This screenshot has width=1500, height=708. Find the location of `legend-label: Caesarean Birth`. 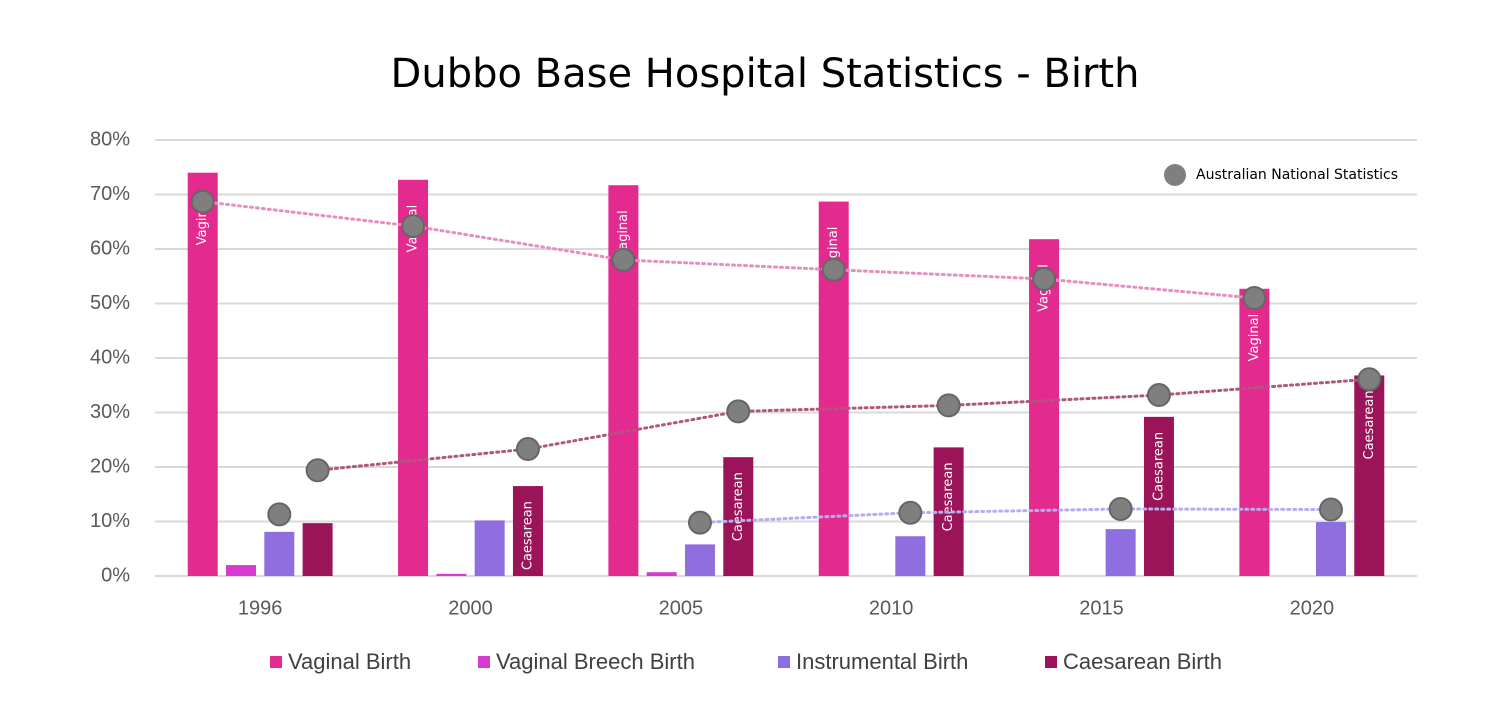

legend-label: Caesarean Birth is located at coordinates (1142, 661).